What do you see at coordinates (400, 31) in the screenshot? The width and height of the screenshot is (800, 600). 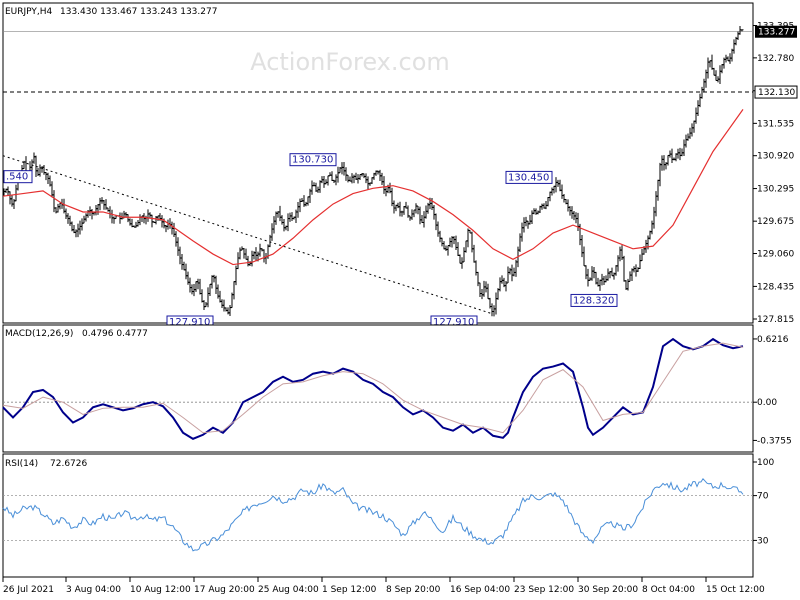 I see `current-price-line: 133.277` at bounding box center [400, 31].